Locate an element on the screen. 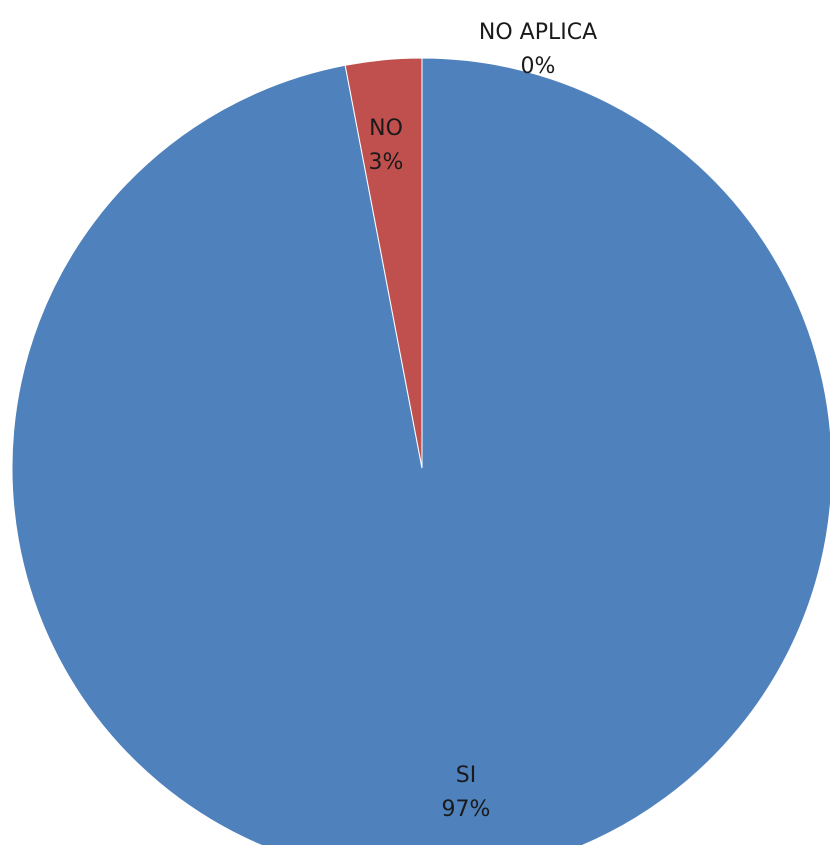  slice-label-si: SI is located at coordinates (466, 775).